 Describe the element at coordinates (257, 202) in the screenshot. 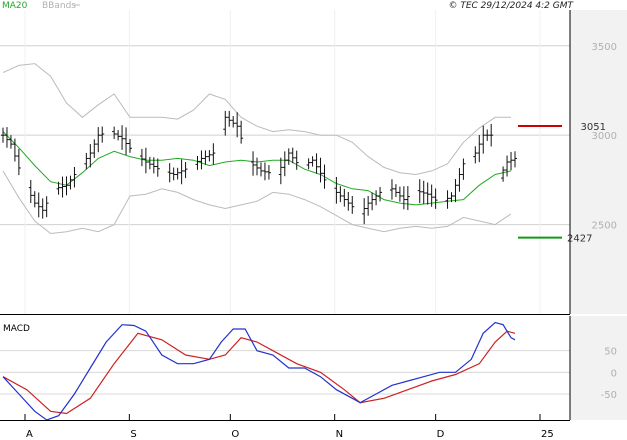

I see `bb-lower-line` at that location.